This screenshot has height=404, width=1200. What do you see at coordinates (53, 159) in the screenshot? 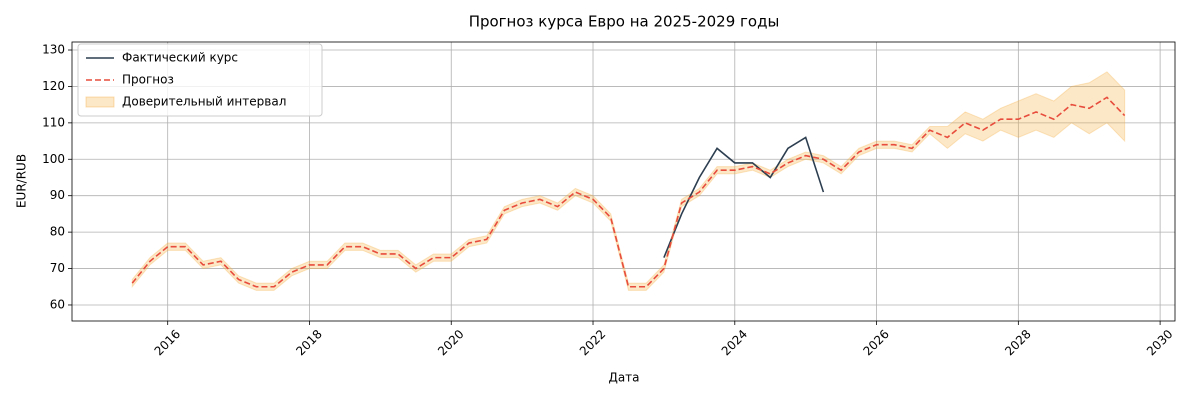
I see `y-tick-label: 100` at bounding box center [53, 159].